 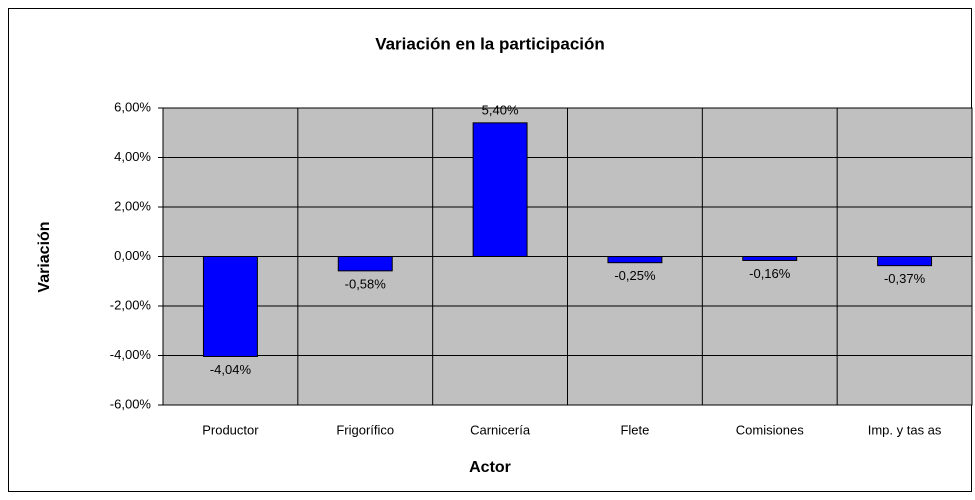 What do you see at coordinates (905, 278) in the screenshot?
I see `value-label: -0,37%` at bounding box center [905, 278].